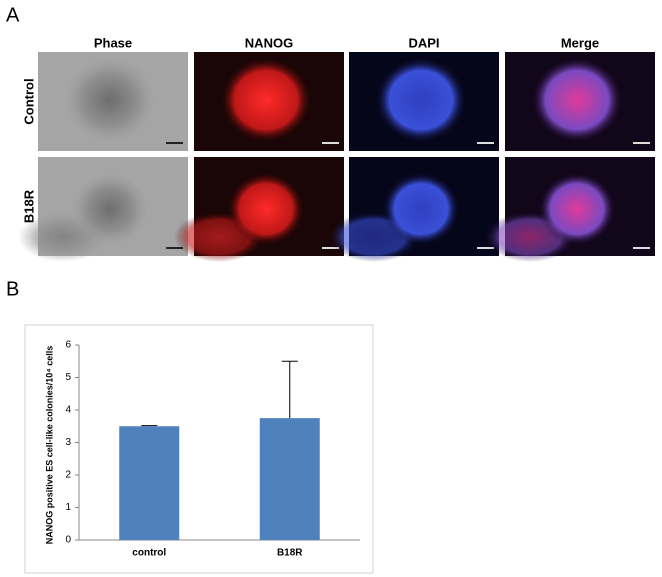  I want to click on column-header: Phase, so click(113, 42).